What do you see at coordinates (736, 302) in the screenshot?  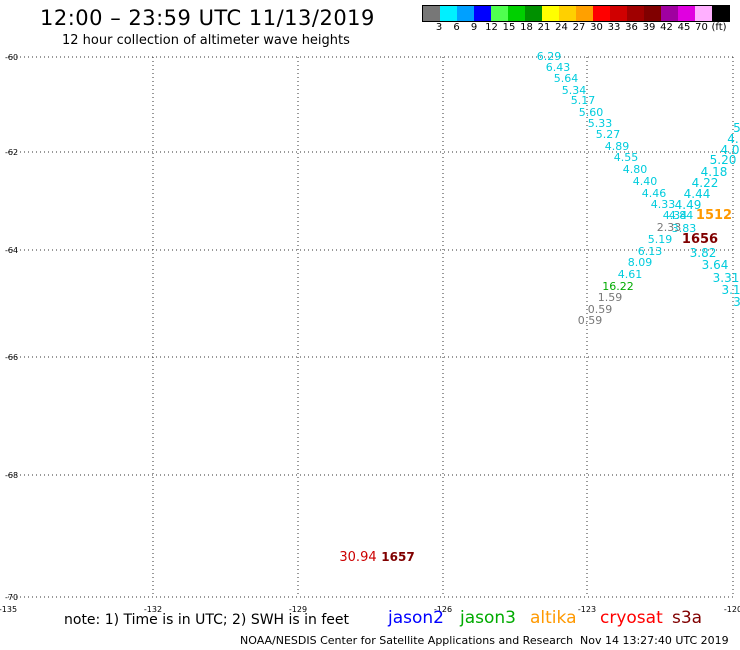 I see `wave-height-value: 3` at bounding box center [736, 302].